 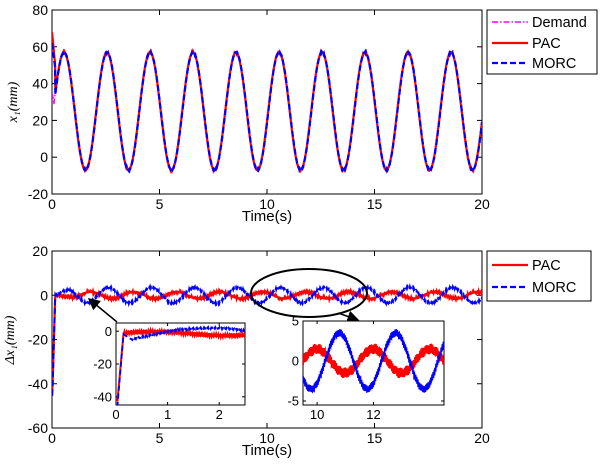 I want to click on highlight-ellipse, so click(x=309, y=293).